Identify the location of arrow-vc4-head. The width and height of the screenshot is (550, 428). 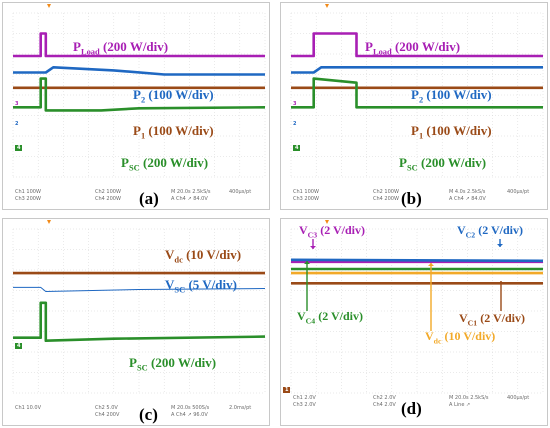
(307, 262).